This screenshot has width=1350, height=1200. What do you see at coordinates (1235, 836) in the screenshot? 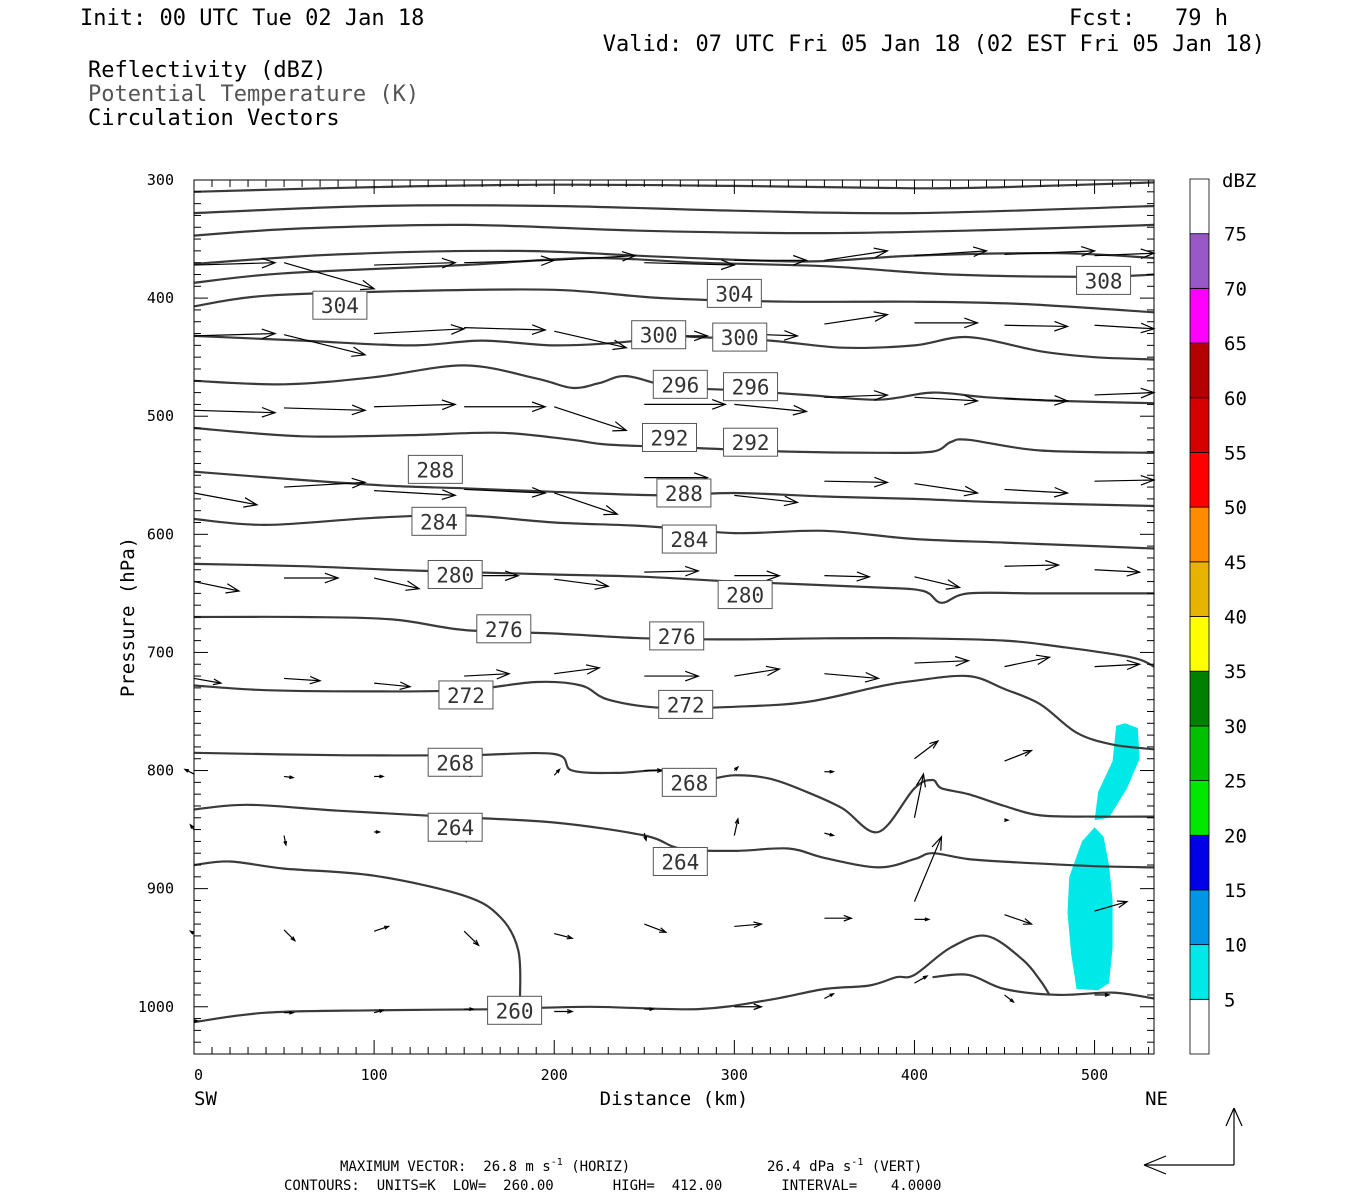
I see `colorbar-level-label: 20` at bounding box center [1235, 836].